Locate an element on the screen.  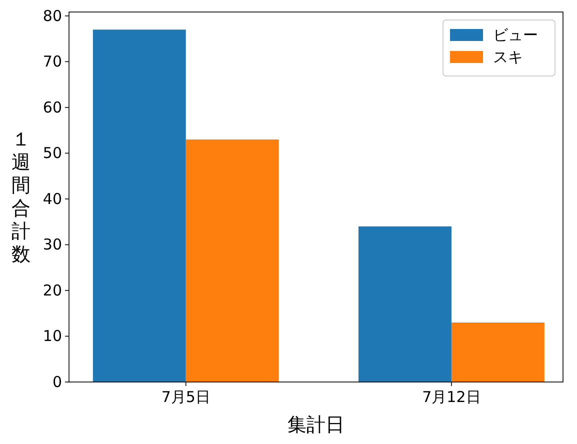
y-tick-label: 50 is located at coordinates (52, 153).